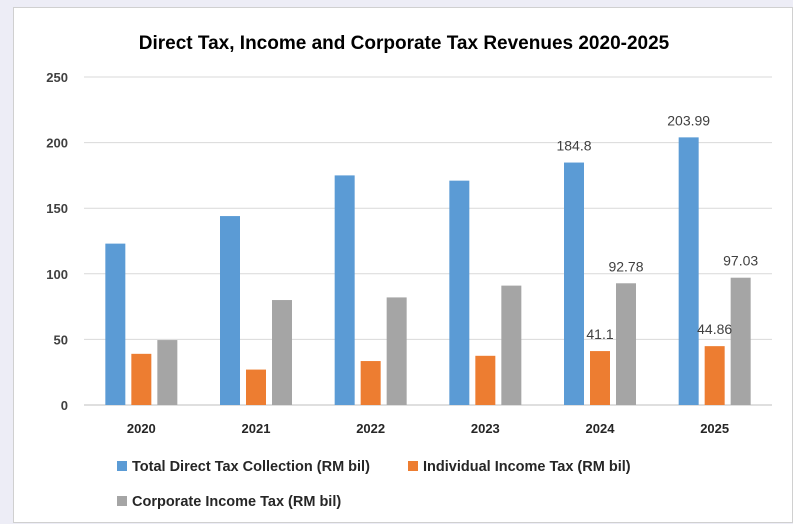 The height and width of the screenshot is (524, 793). Describe the element at coordinates (527, 467) in the screenshot. I see `legend-entry: Individual Income Tax (RM bil)` at that location.